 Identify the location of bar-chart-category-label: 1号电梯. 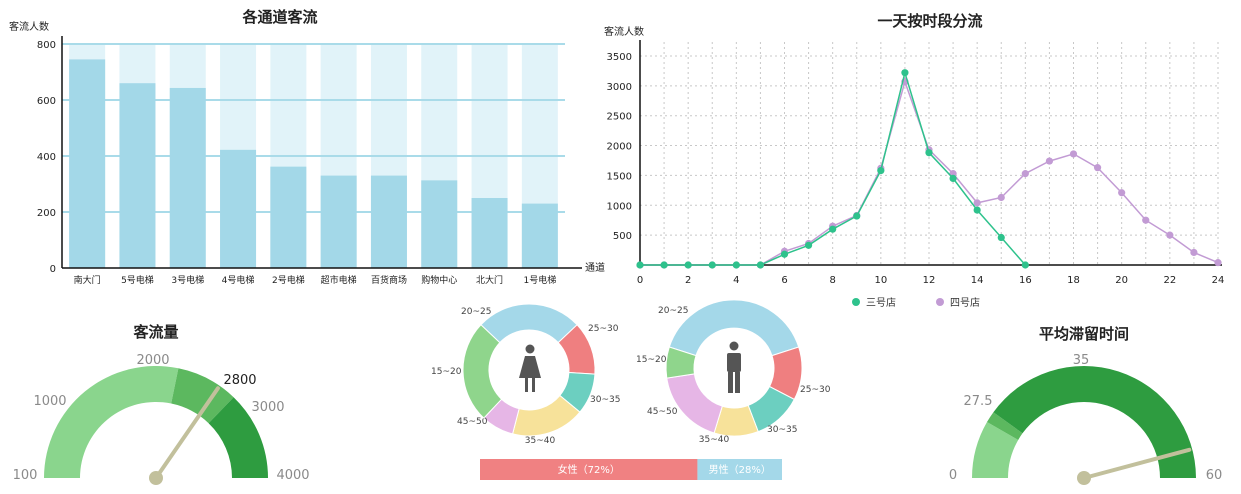
(539, 280).